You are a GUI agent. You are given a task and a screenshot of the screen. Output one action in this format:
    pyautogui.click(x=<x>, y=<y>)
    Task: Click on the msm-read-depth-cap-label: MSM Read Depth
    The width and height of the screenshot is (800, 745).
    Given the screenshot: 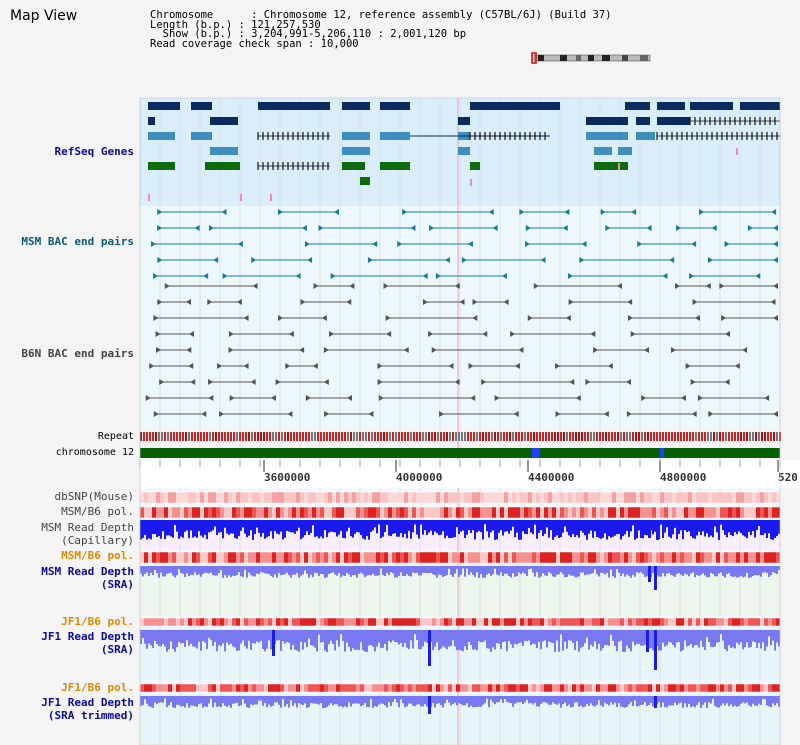 What is the action you would take?
    pyautogui.click(x=87, y=527)
    